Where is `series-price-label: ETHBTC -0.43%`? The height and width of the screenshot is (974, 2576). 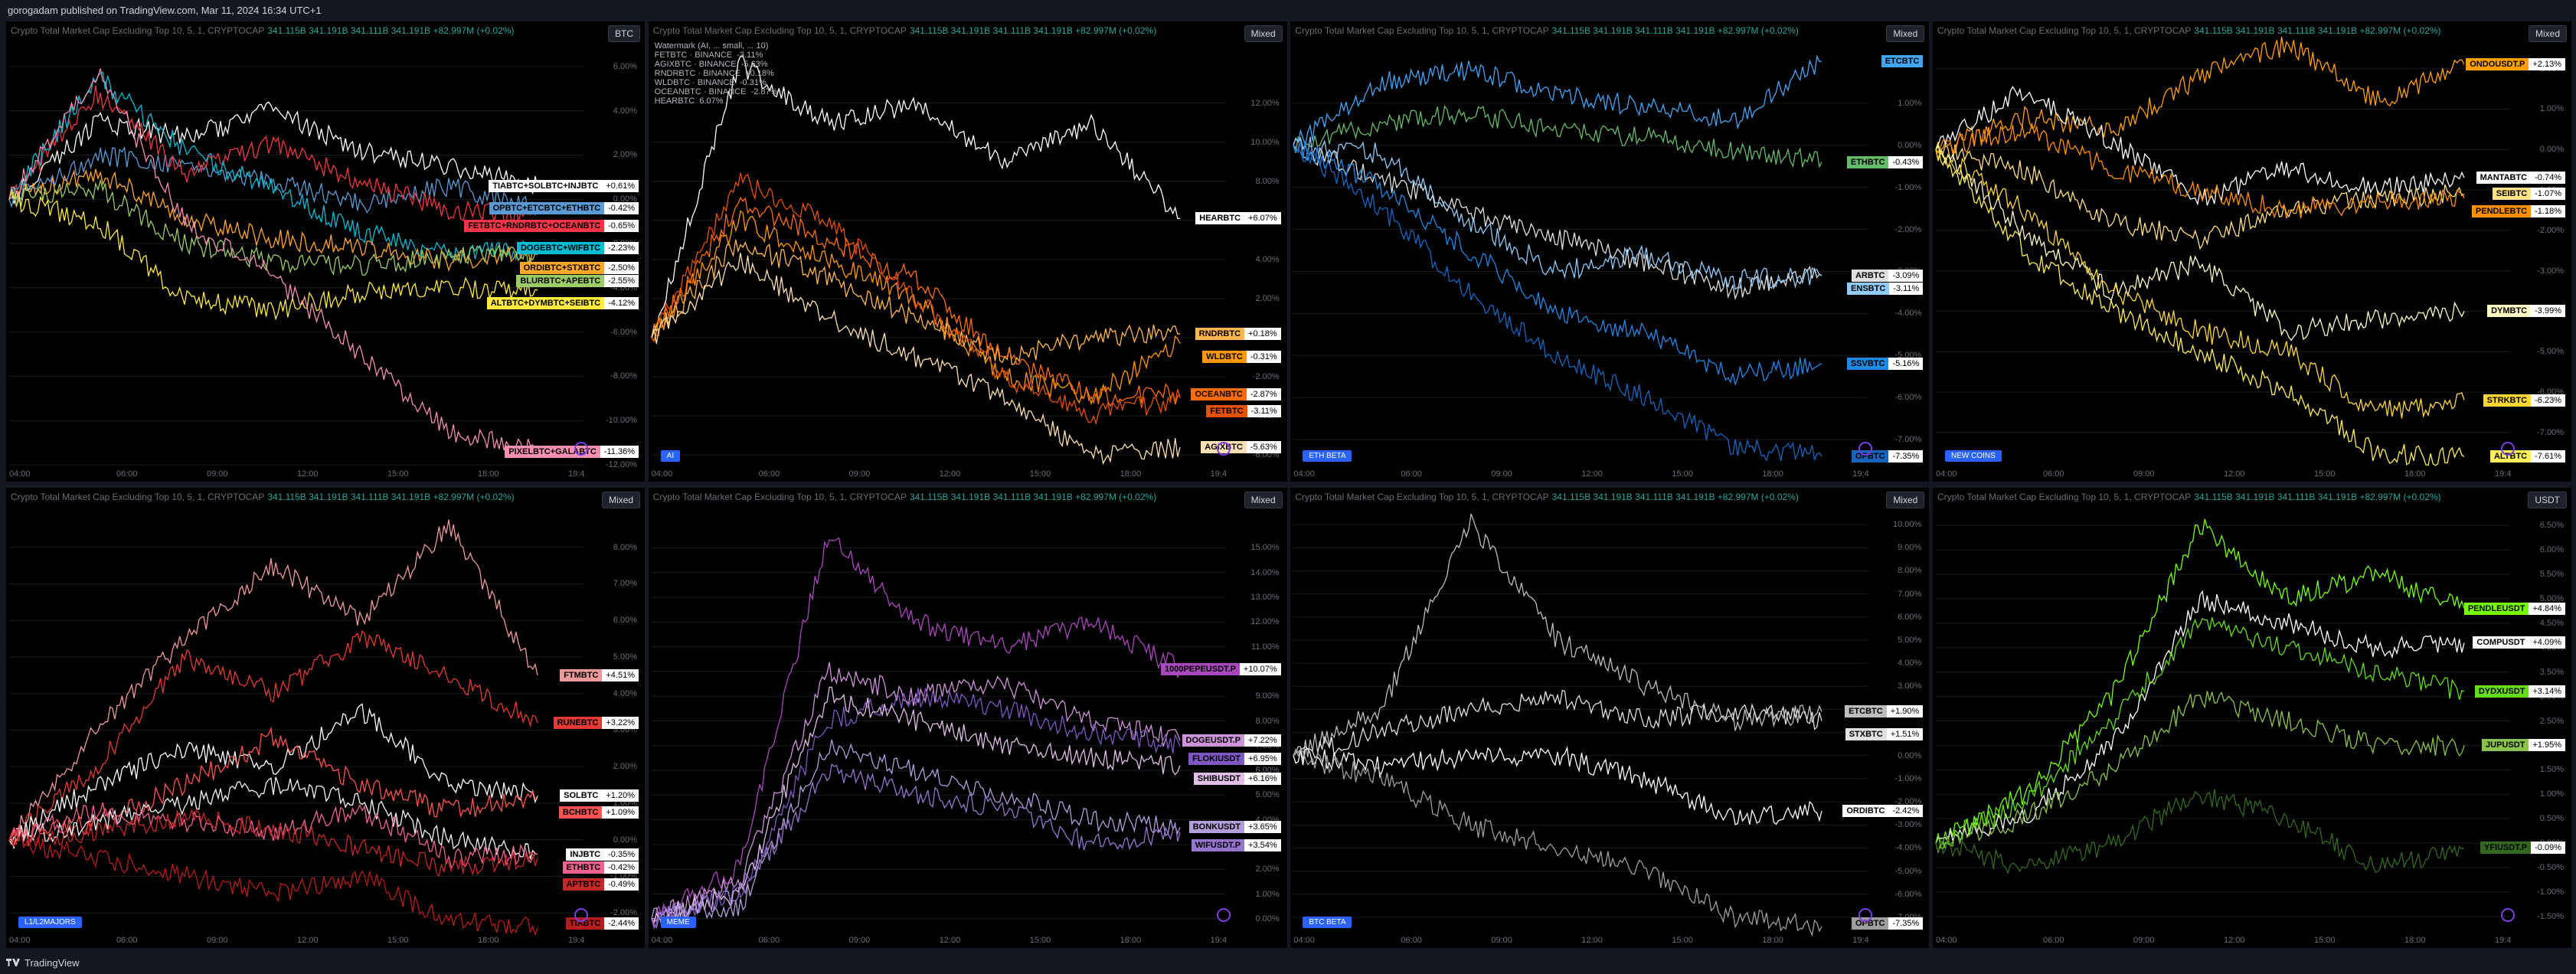
series-price-label: ETHBTC -0.43% is located at coordinates (1885, 161).